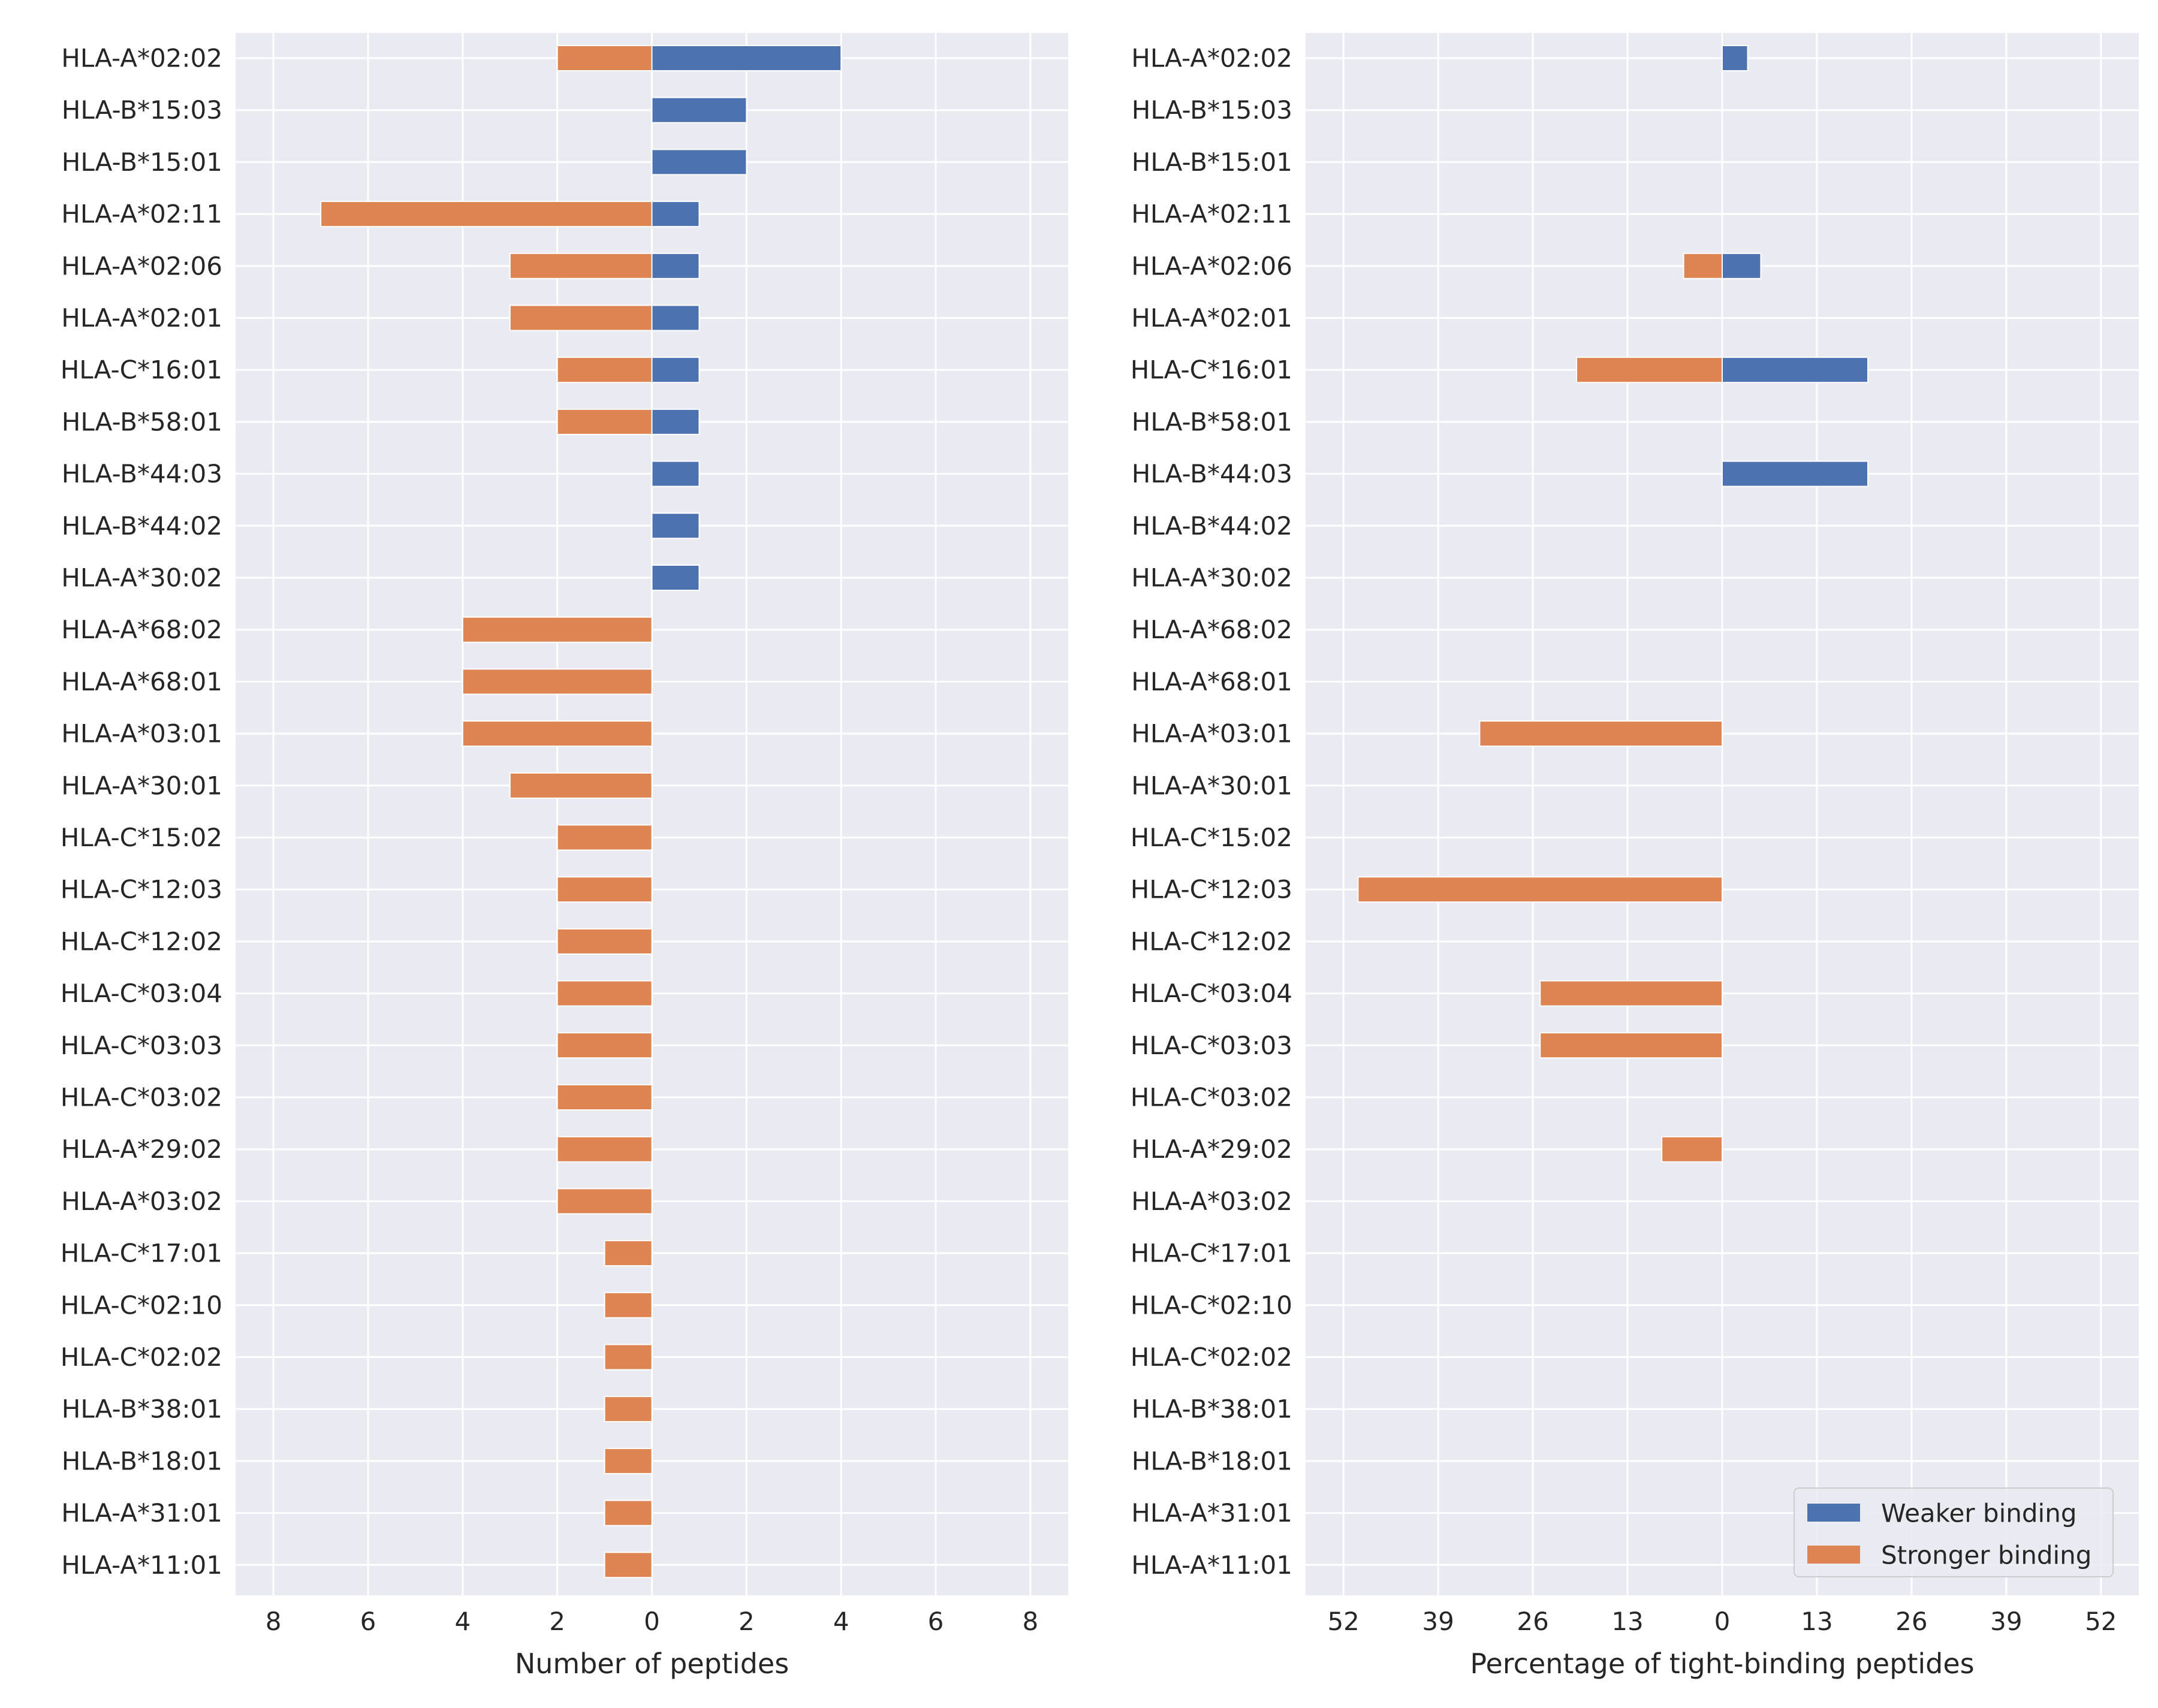  I want to click on y-tick-label: HLA-A*03:01, so click(1211, 734).